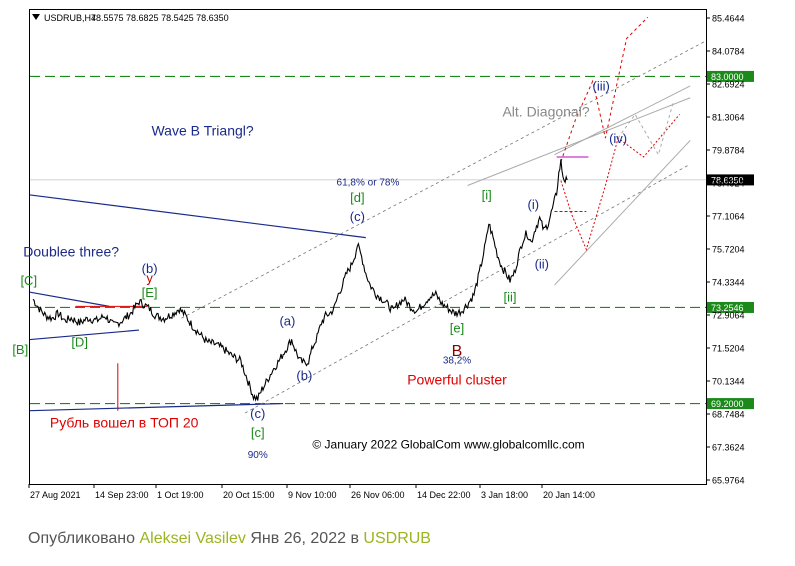  Describe the element at coordinates (728, 184) in the screenshot. I see `y-tick-label: 78.4924` at that location.